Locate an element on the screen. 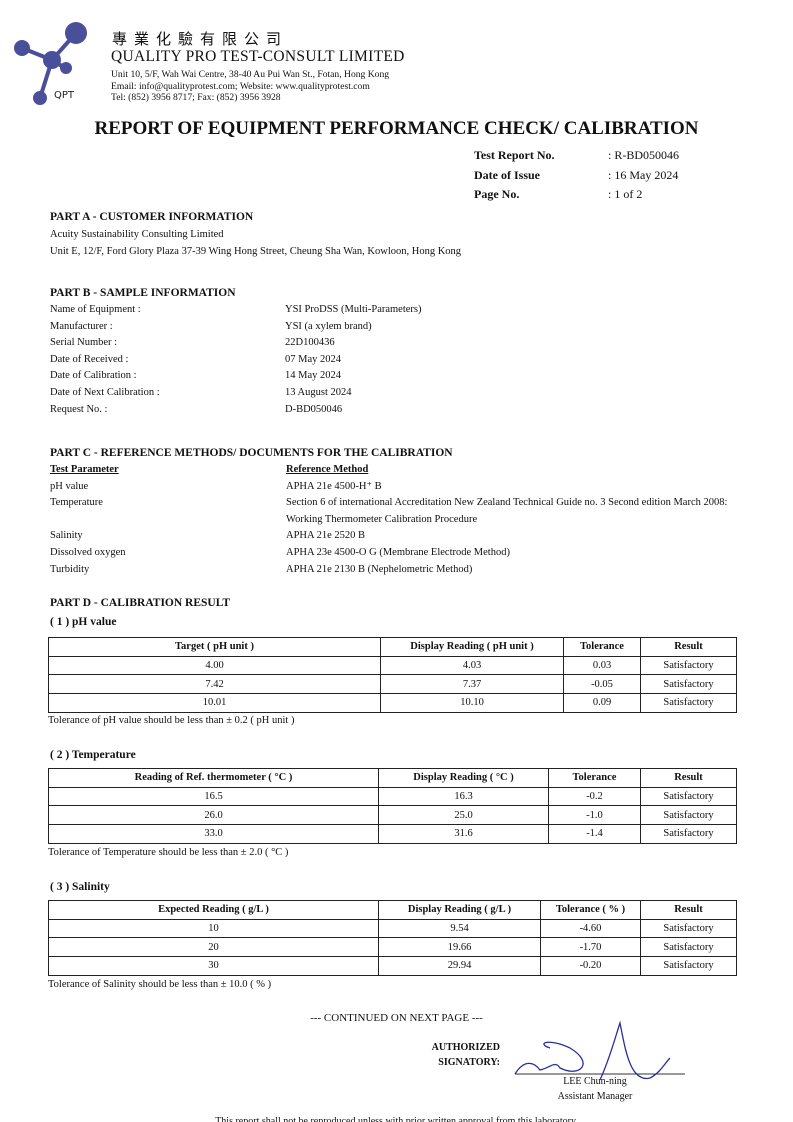 The height and width of the screenshot is (1122, 793). table-cell: 20 is located at coordinates (213, 947).